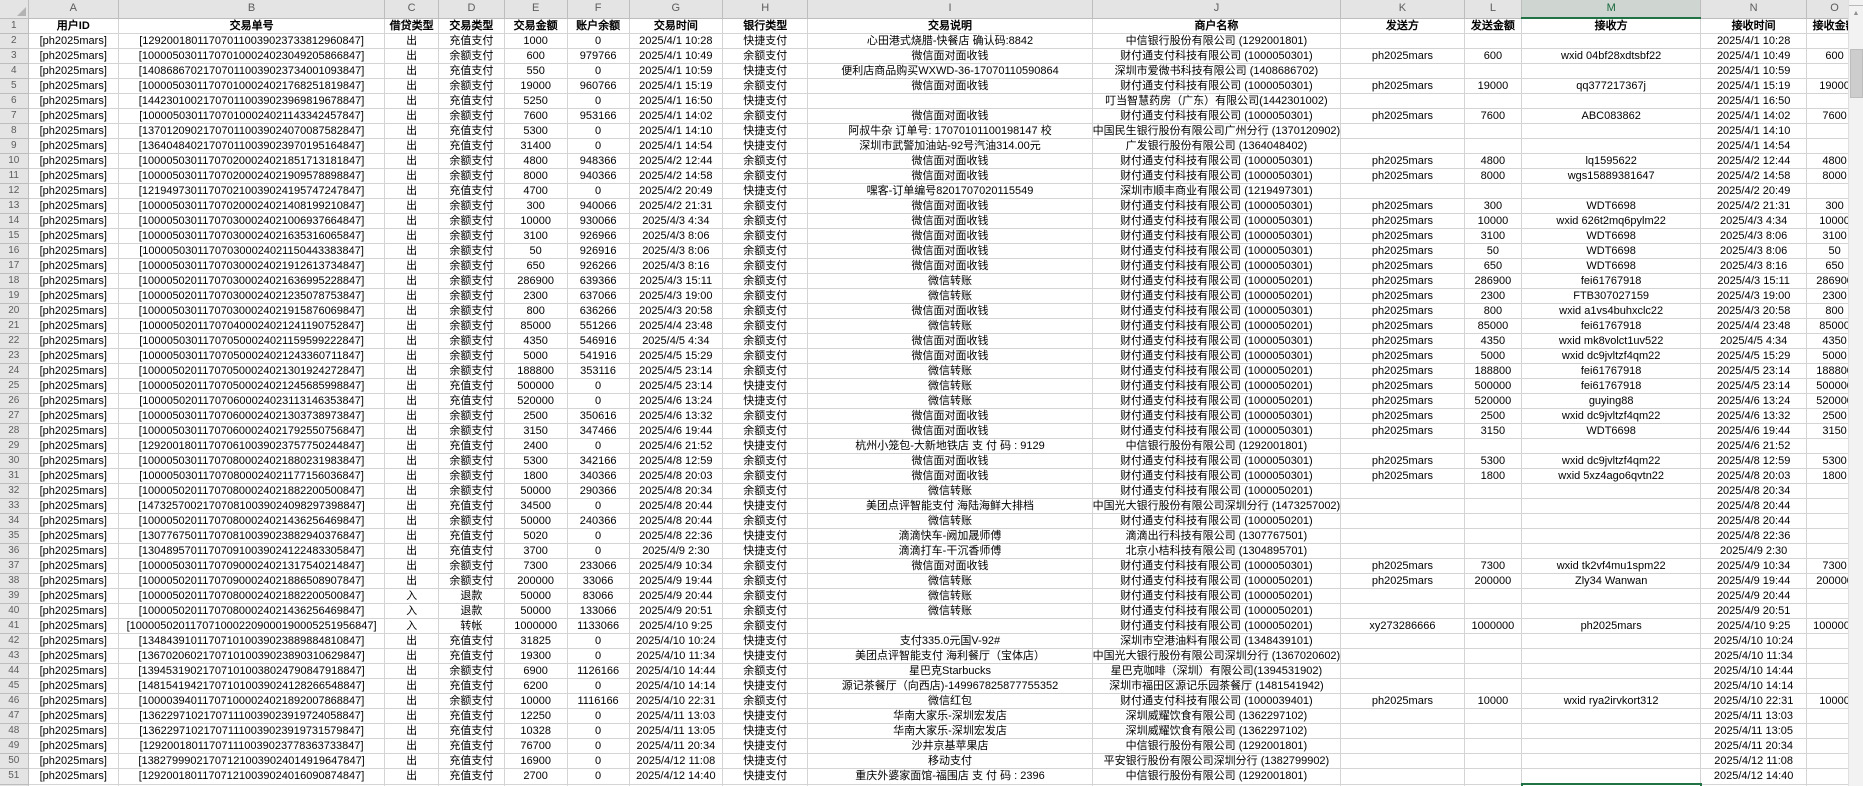 The image size is (1863, 786). Describe the element at coordinates (598, 401) in the screenshot. I see `cell-F26: 0` at that location.